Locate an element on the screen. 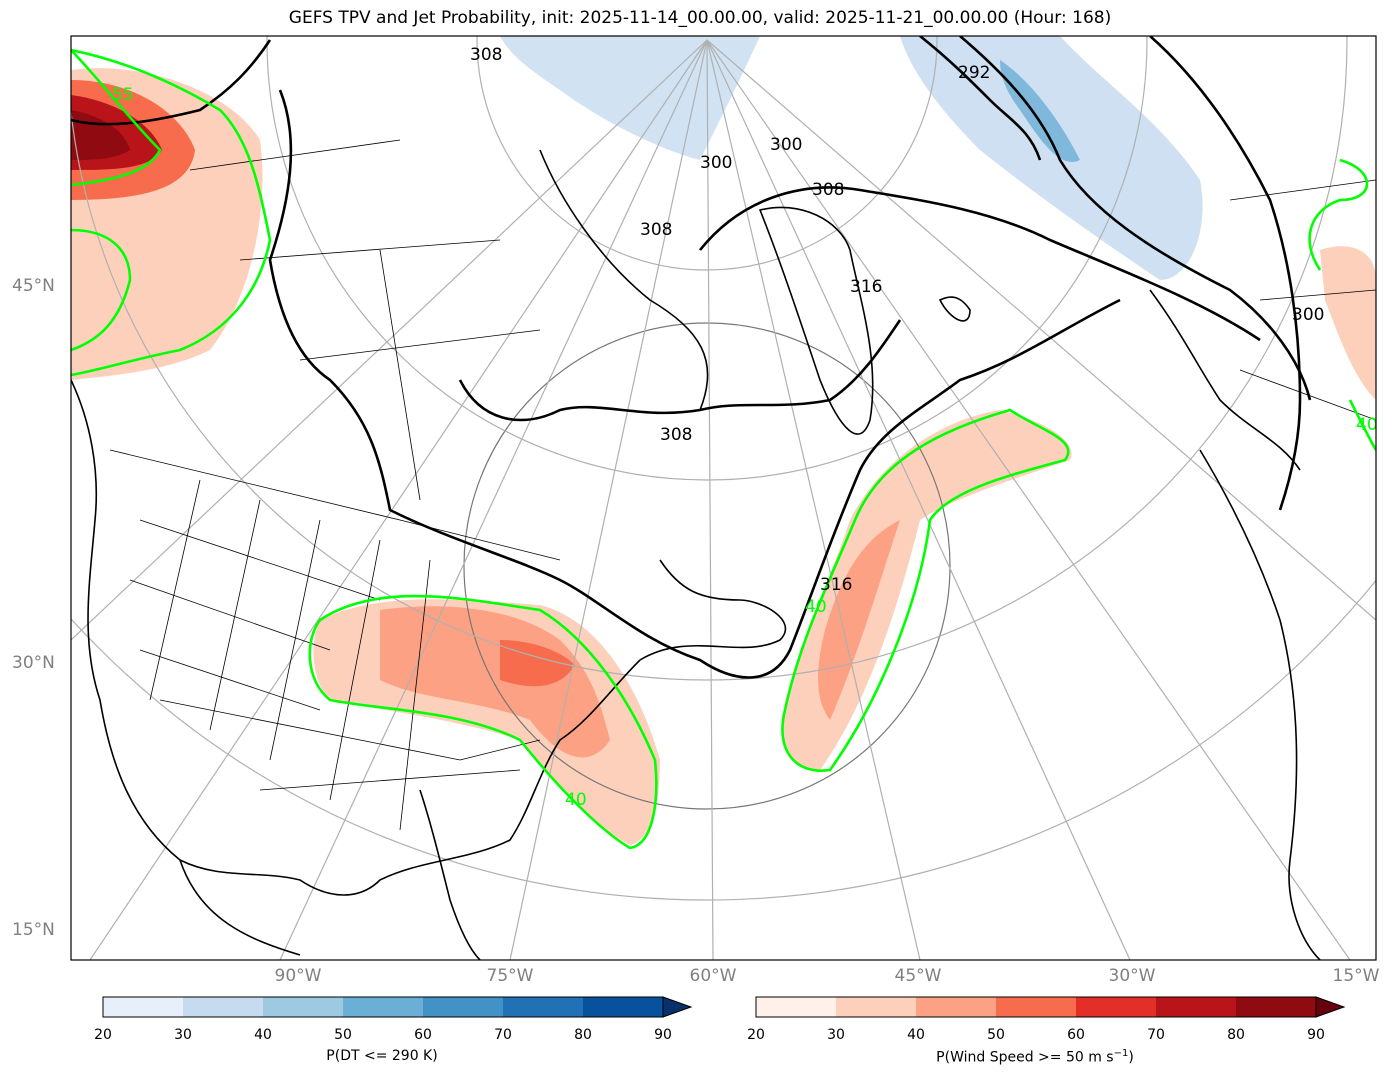  lat-label: 45°N is located at coordinates (33, 286).